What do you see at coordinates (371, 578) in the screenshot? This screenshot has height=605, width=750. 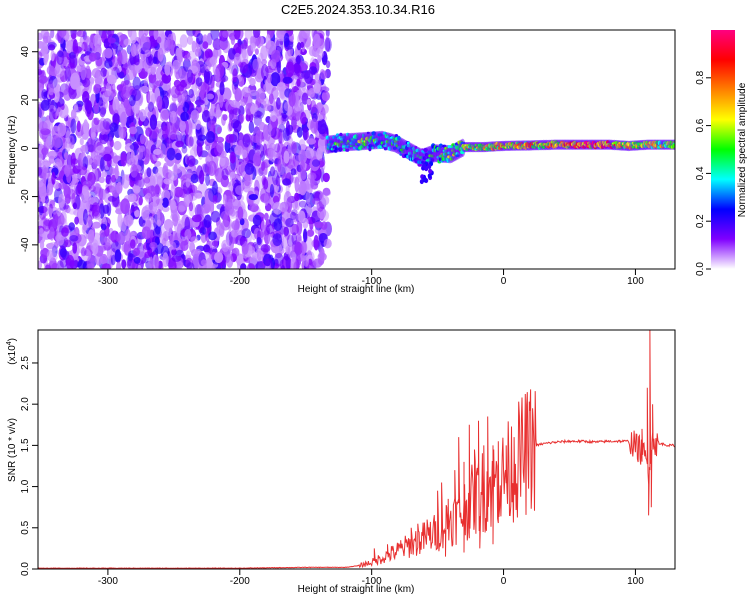 I see `snr-x-ticks: -300 -200 -100 0 100` at bounding box center [371, 578].